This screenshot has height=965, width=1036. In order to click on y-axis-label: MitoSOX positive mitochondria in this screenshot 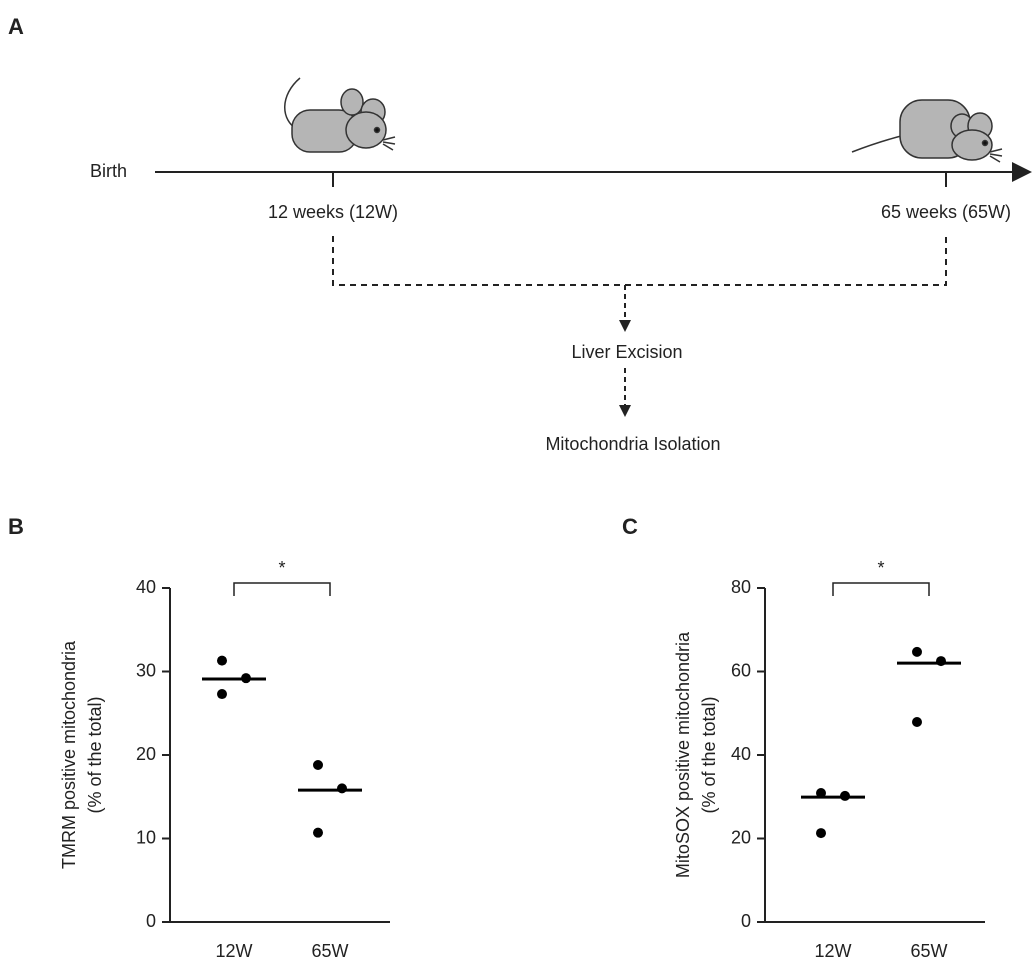, I will do `click(683, 754)`.